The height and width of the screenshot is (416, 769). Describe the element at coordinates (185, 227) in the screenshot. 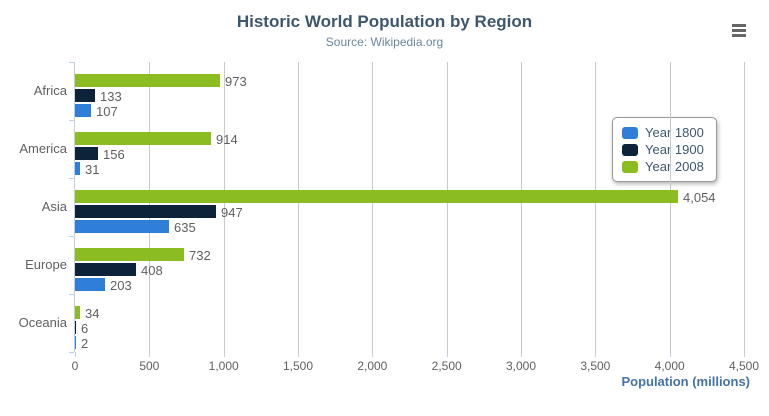

I see `bar-value-label: 635` at that location.